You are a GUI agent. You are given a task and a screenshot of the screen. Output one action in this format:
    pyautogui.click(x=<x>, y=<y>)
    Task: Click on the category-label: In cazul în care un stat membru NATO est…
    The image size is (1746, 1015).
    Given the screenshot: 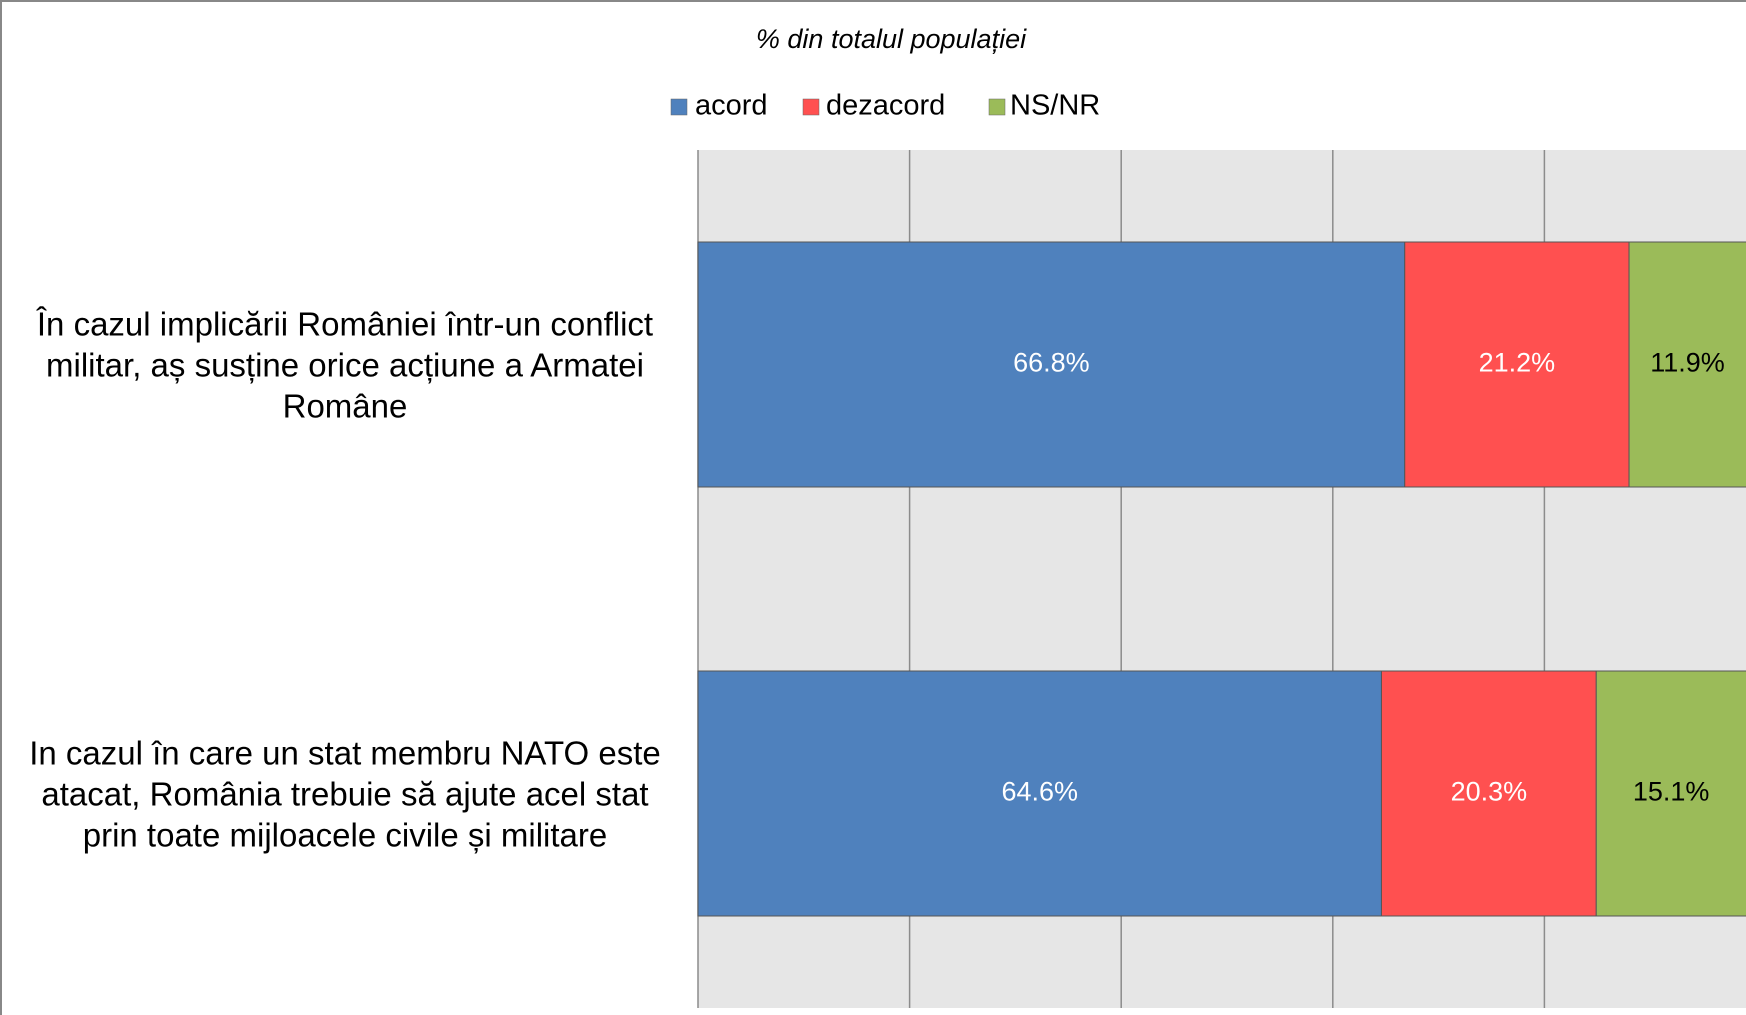 What is the action you would take?
    pyautogui.click(x=345, y=793)
    